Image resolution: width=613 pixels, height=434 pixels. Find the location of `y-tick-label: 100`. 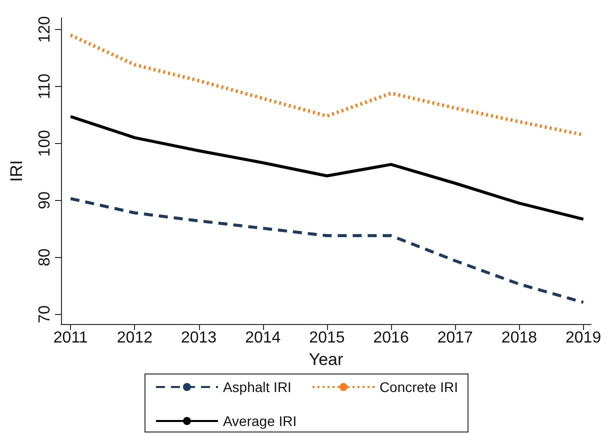

y-tick-label: 100 is located at coordinates (45, 143).